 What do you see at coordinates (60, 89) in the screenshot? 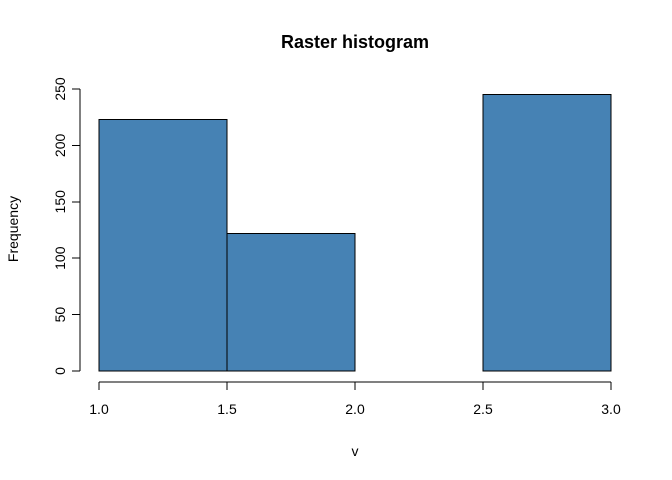
I see `y-tick-label: 250` at bounding box center [60, 89].